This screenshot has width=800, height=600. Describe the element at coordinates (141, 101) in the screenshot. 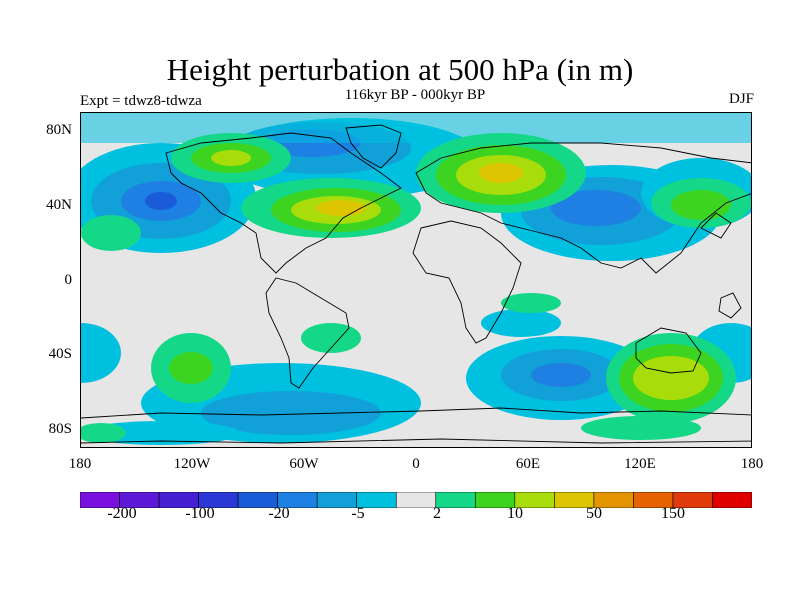

I see `experiment-label: Expt = tdwz8-tdwza` at that location.